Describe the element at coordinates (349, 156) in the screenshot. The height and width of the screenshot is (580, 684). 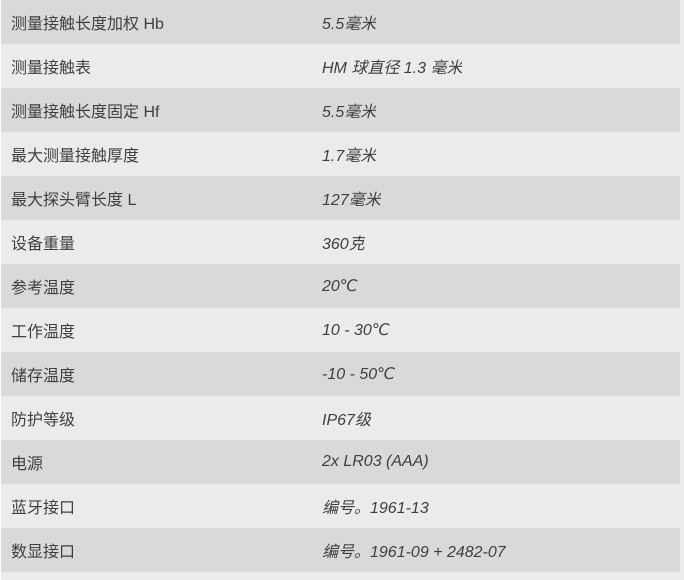
I see `spec-value: 1.7毫米` at that location.